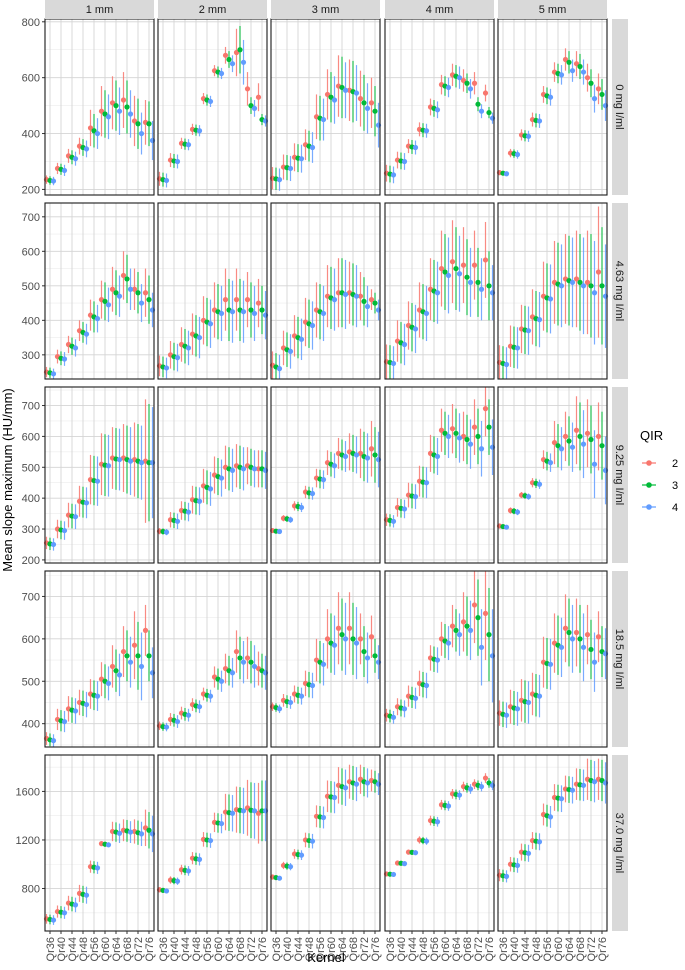 This screenshot has height=970, width=685. I want to click on y-tick-label: 700, so click(31, 218).